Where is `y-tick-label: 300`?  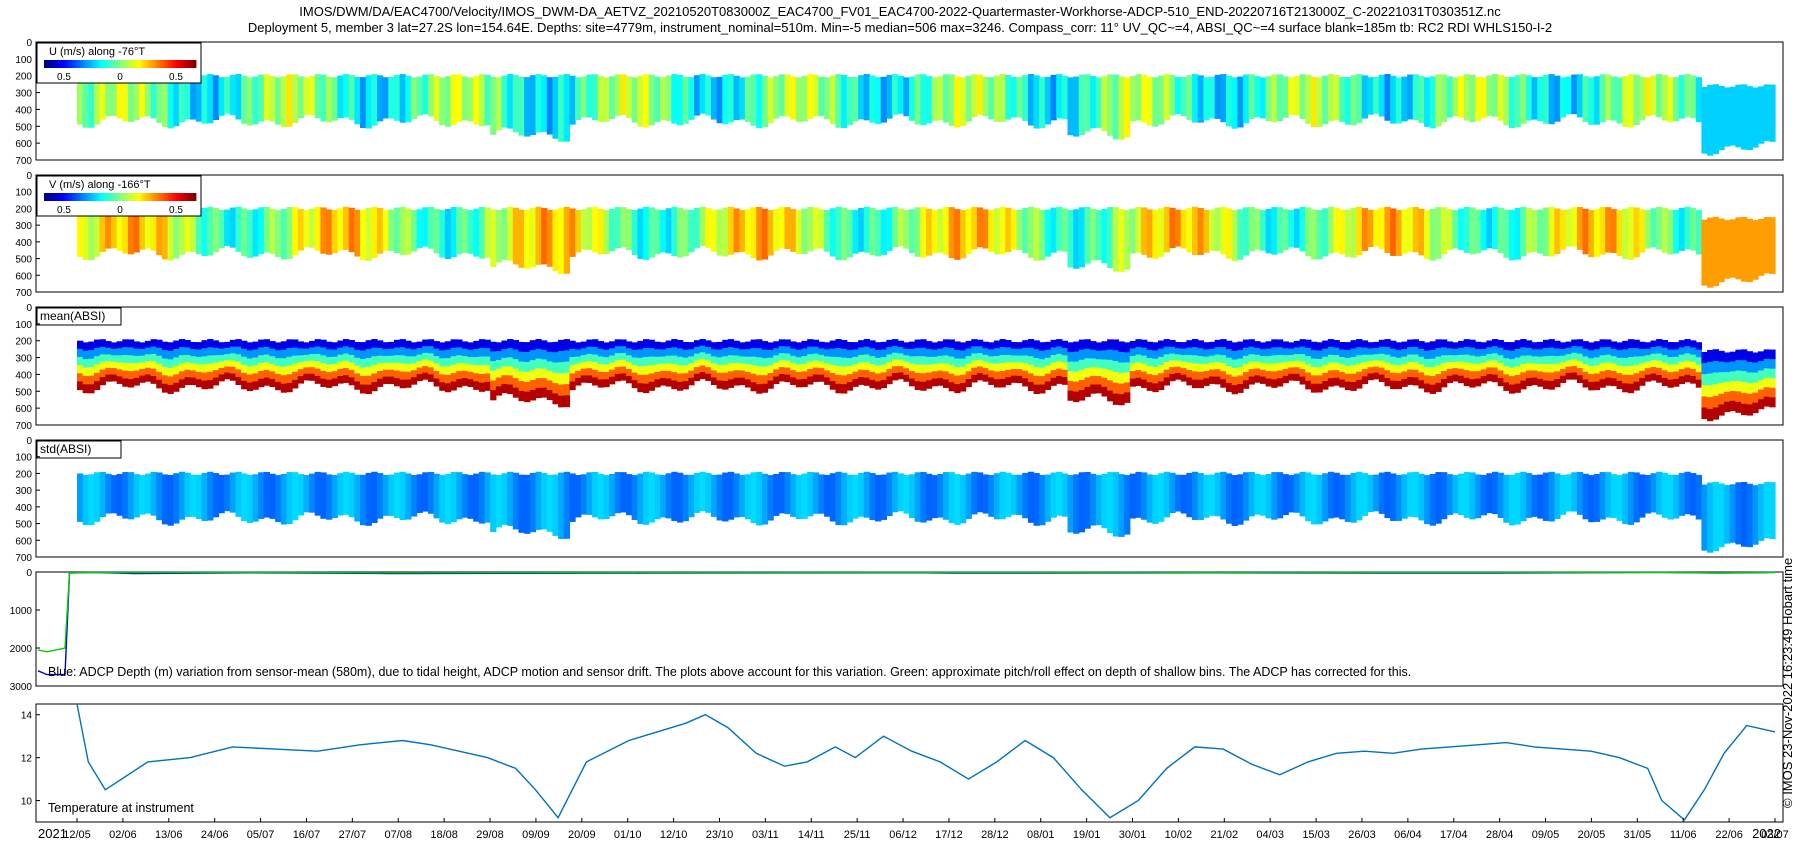
y-tick-label: 300 is located at coordinates (23, 359).